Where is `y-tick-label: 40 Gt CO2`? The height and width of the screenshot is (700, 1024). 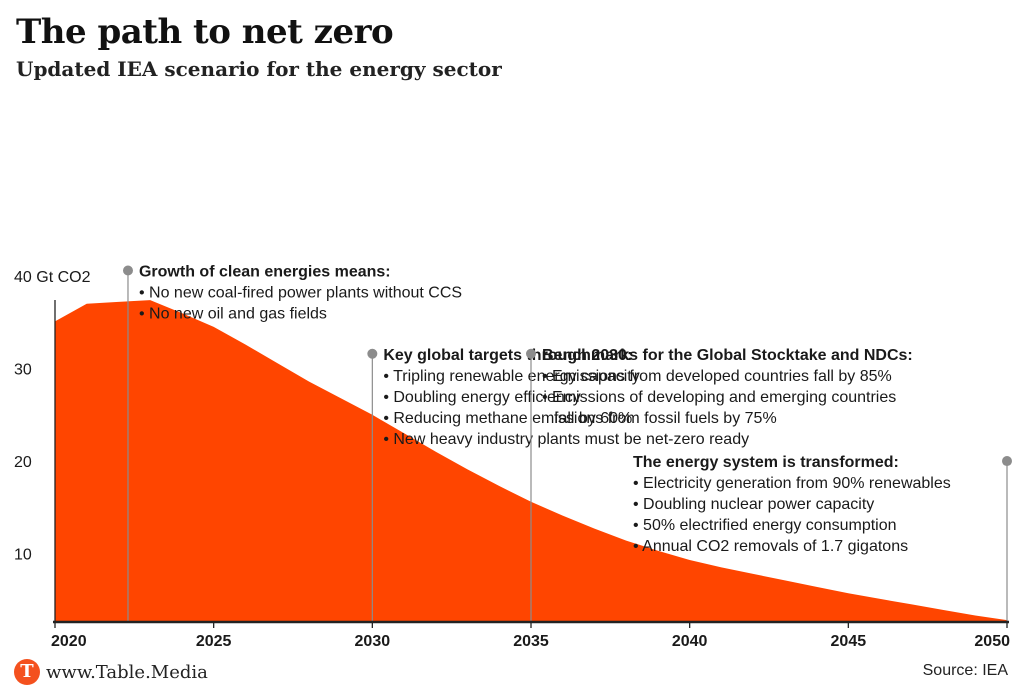 y-tick-label: 40 Gt CO2 is located at coordinates (52, 277).